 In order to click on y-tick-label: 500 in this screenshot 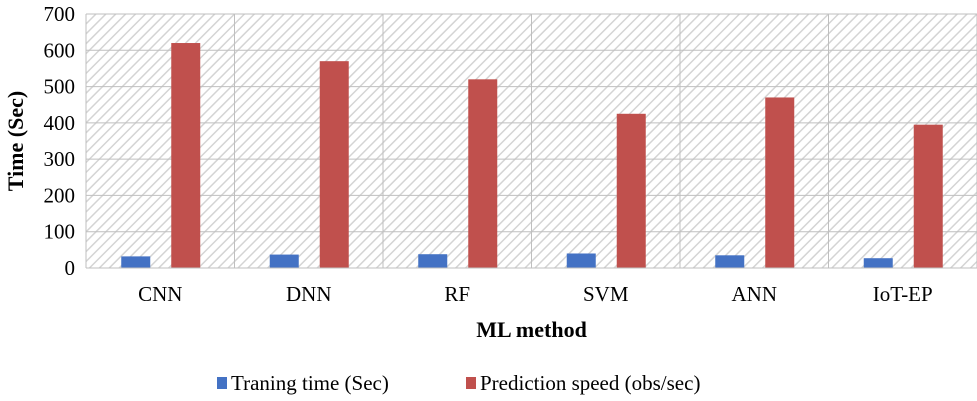, I will do `click(60, 87)`.